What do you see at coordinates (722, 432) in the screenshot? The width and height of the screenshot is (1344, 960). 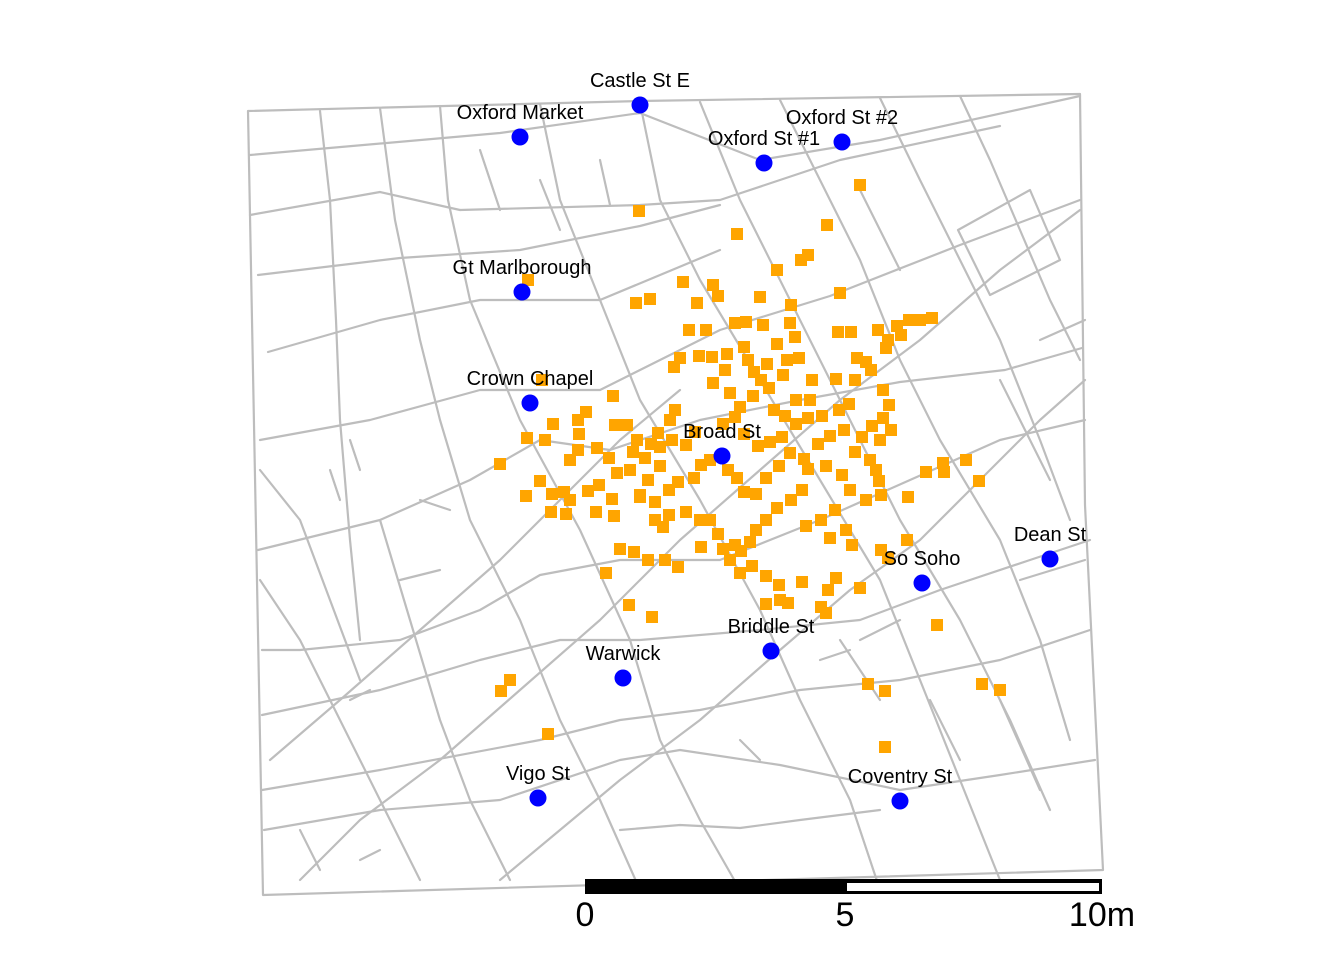 I see `pump-label: Broad St` at bounding box center [722, 432].